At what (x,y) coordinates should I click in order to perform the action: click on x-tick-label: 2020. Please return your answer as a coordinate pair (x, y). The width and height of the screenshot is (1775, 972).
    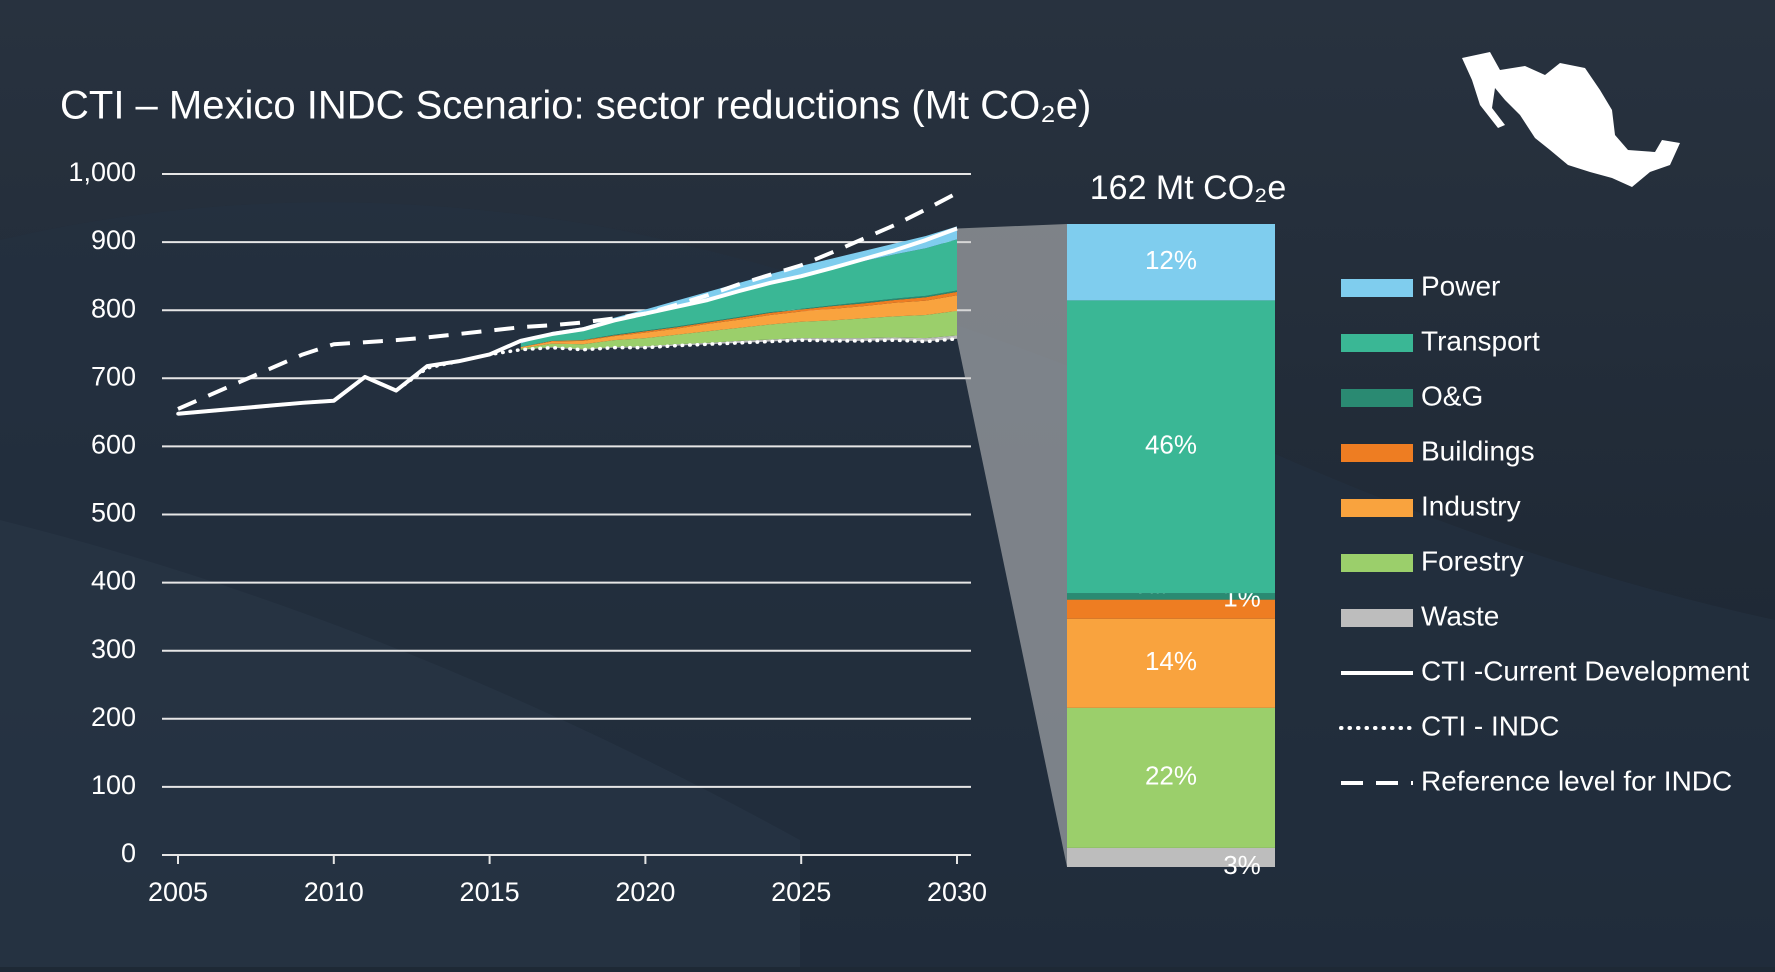
    Looking at the image, I should click on (645, 892).